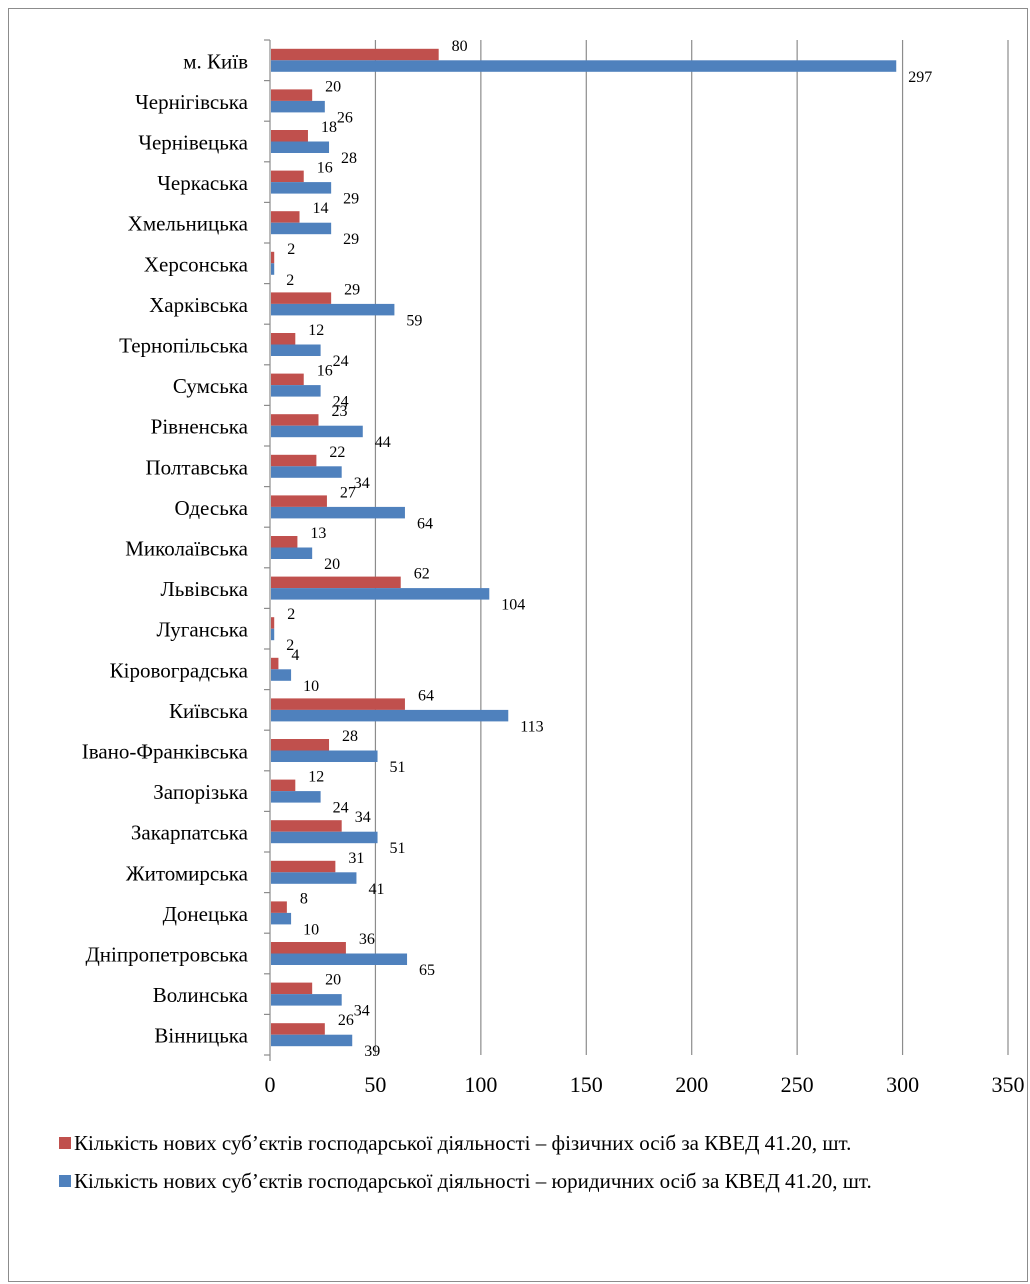 The height and width of the screenshot is (1284, 1030). What do you see at coordinates (422, 574) in the screenshot?
I see `data-label-physical: 62` at bounding box center [422, 574].